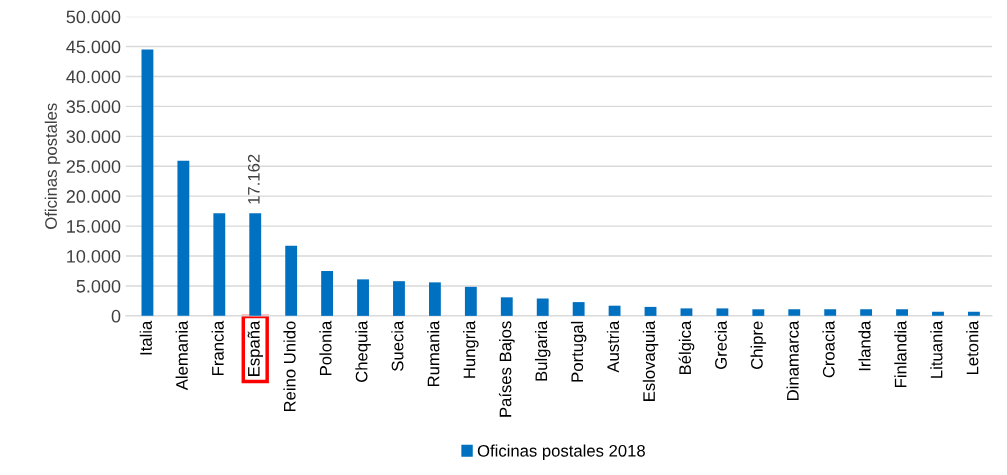  What do you see at coordinates (52, 166) in the screenshot?
I see `y-axis-title: Oficinas postales` at bounding box center [52, 166].